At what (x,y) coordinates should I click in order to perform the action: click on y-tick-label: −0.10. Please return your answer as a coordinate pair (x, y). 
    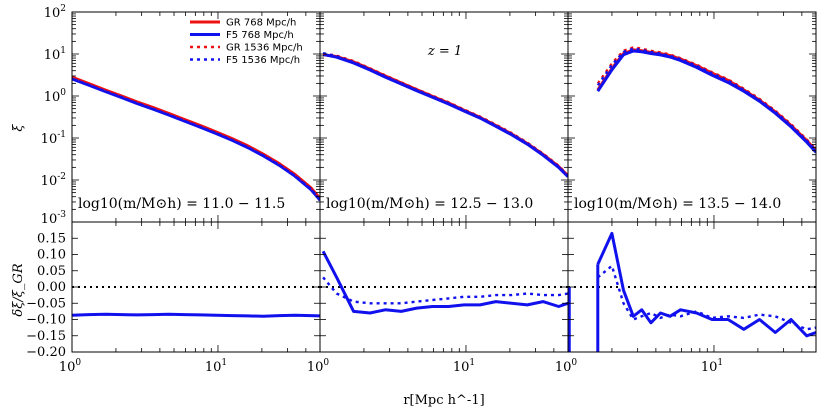
    Looking at the image, I should click on (46, 320).